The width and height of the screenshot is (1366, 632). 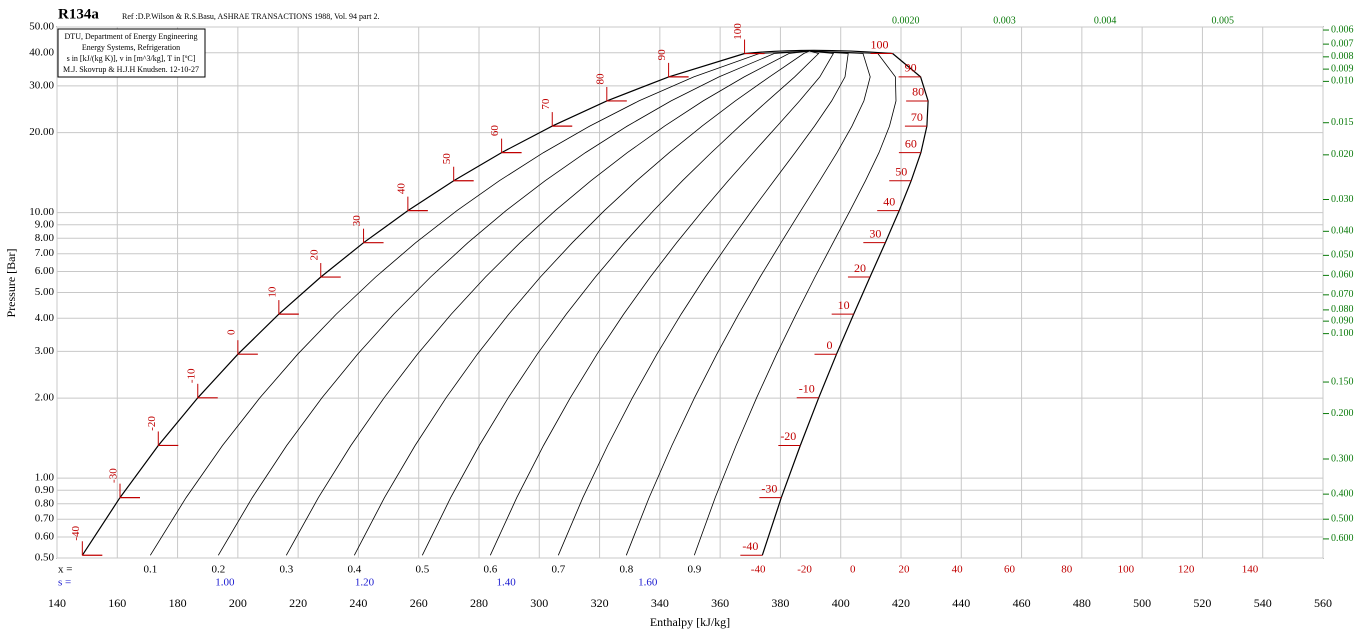 What do you see at coordinates (1222, 20) in the screenshot?
I see `isochore-label: 0.005` at bounding box center [1222, 20].